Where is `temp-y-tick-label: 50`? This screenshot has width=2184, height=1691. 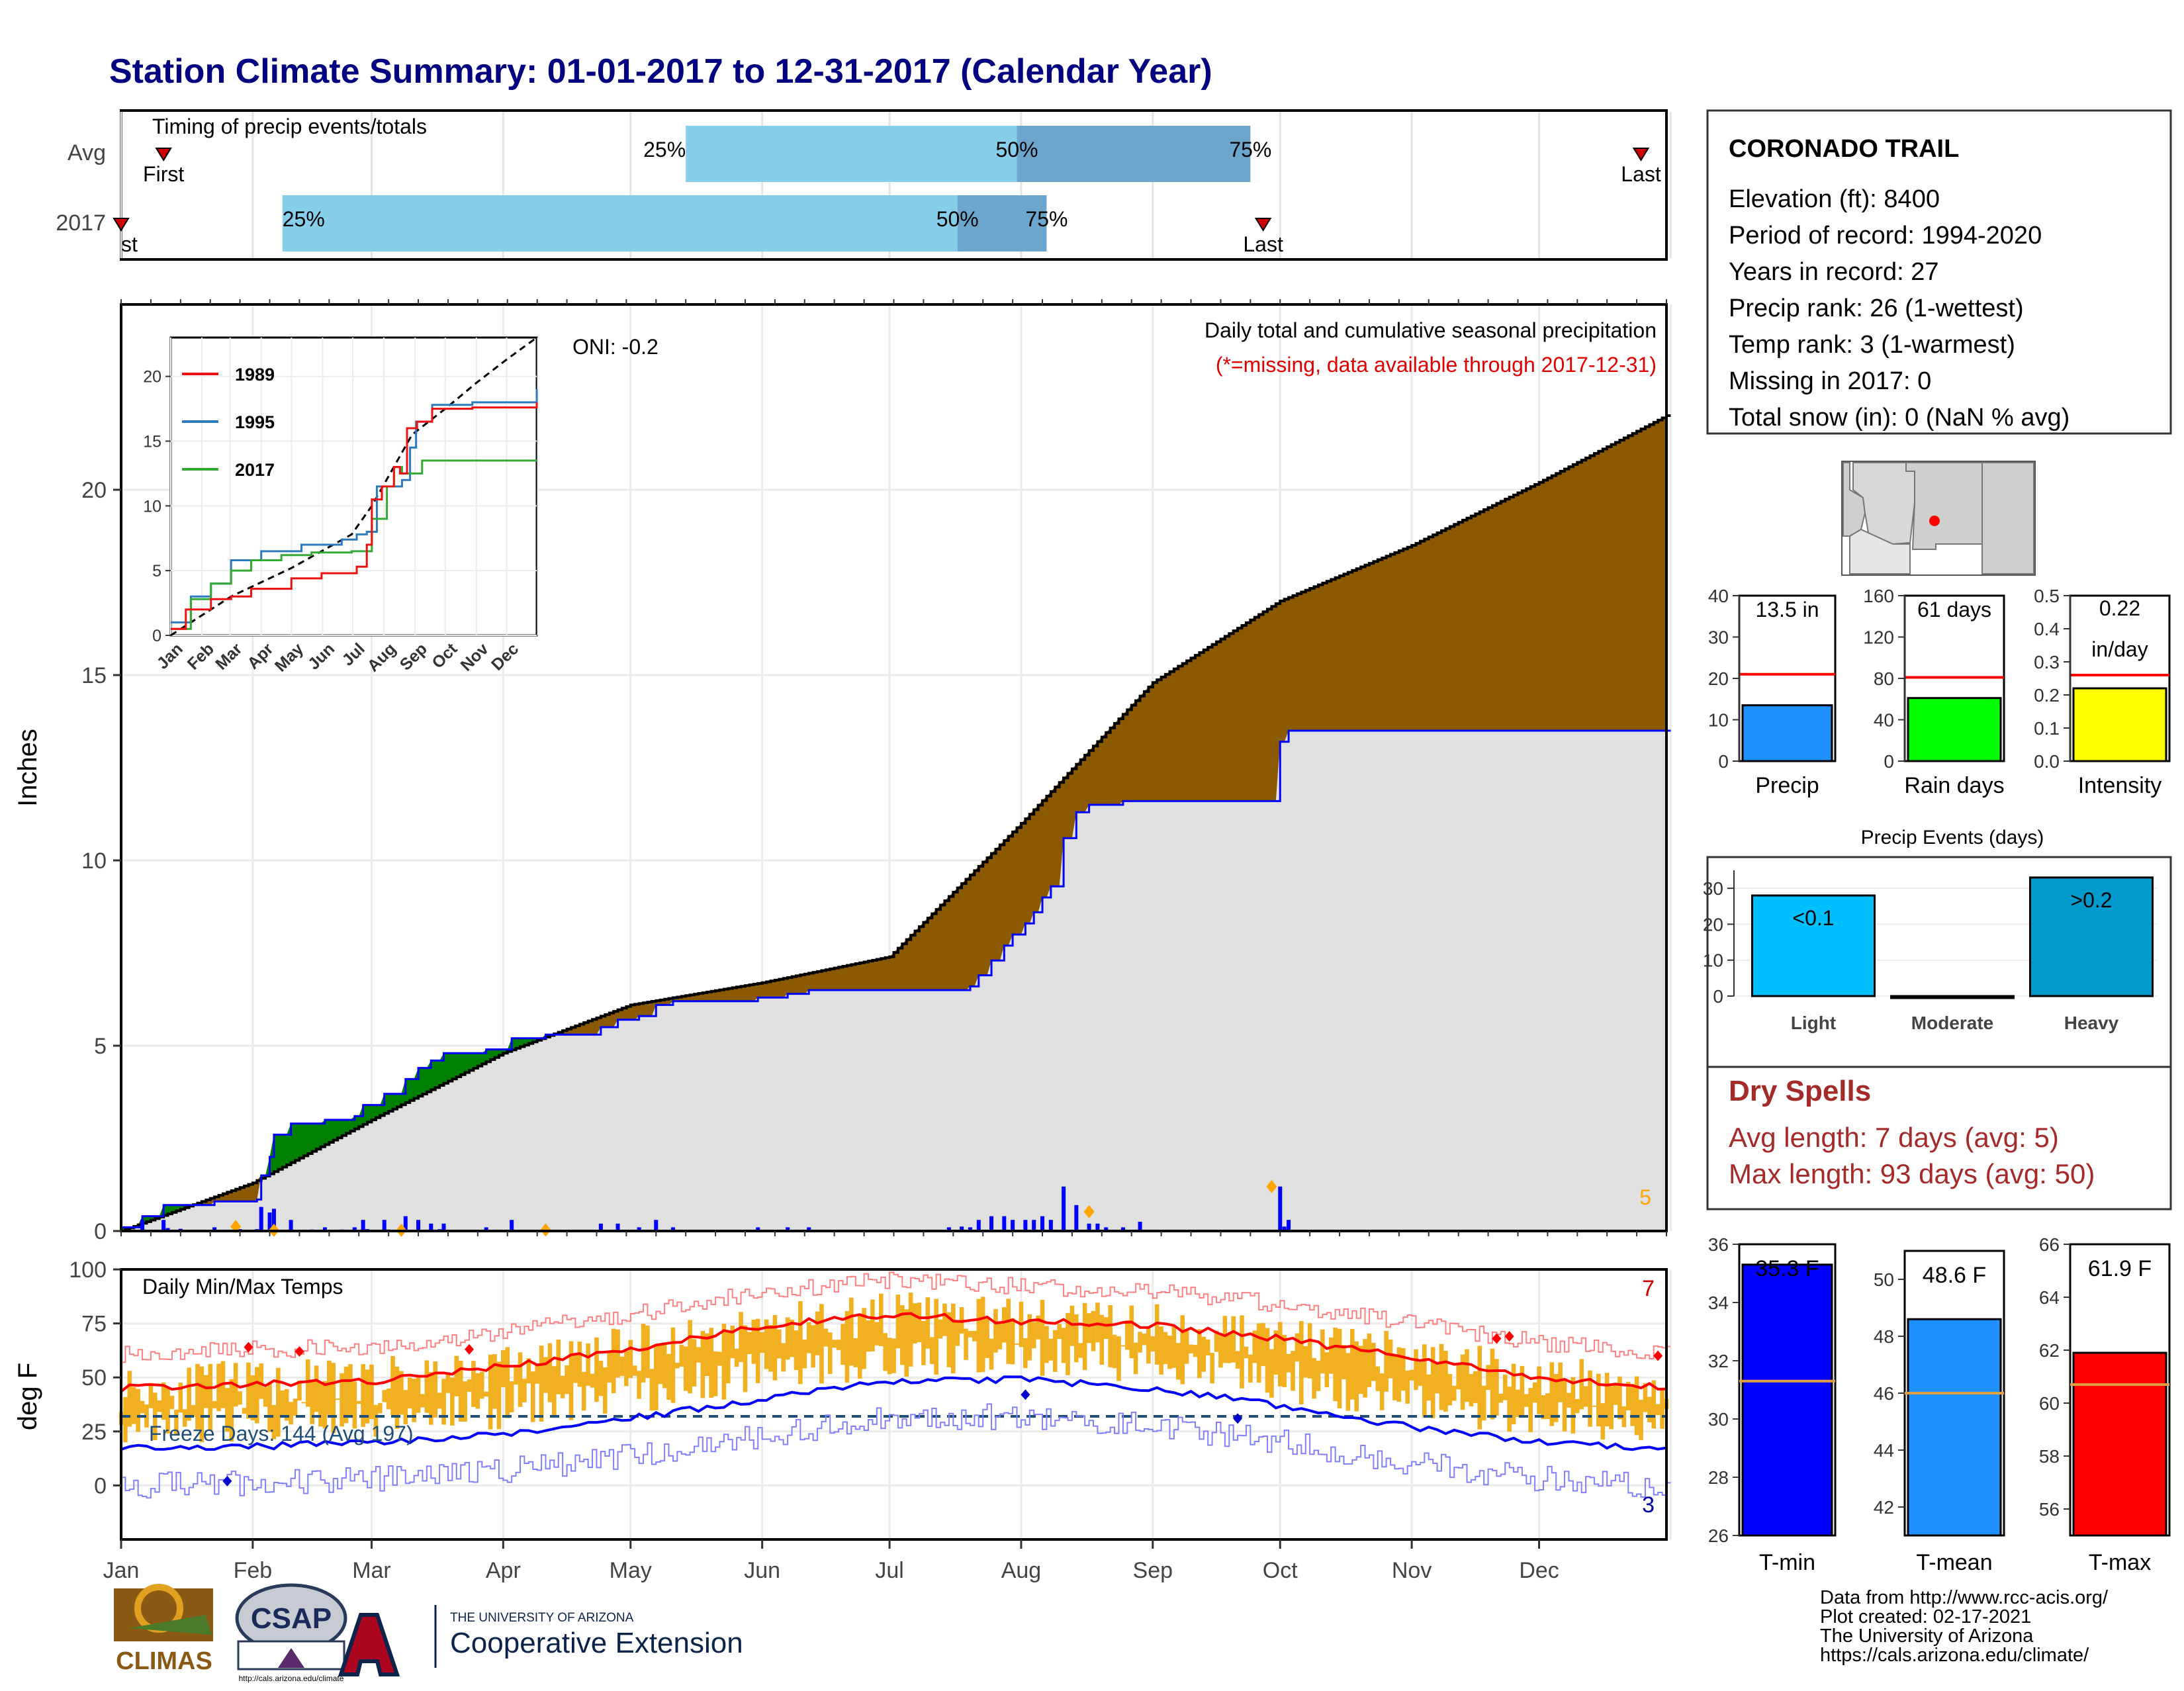
temp-y-tick-label: 50 is located at coordinates (94, 1378).